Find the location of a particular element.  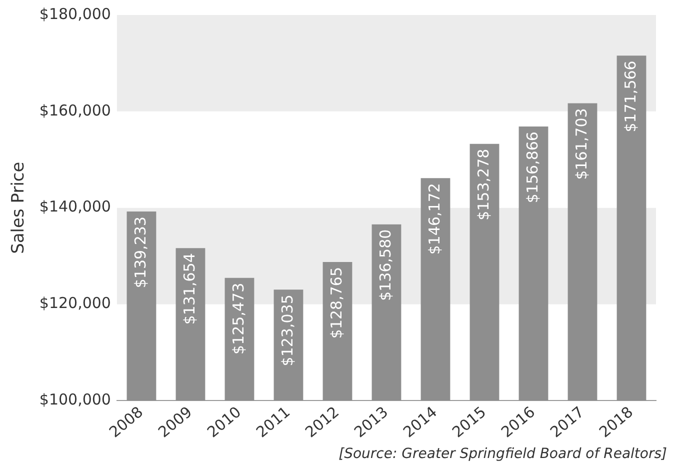

text: [Source: Greater Springfield Board of Realtors] is located at coordinates (502, 454).